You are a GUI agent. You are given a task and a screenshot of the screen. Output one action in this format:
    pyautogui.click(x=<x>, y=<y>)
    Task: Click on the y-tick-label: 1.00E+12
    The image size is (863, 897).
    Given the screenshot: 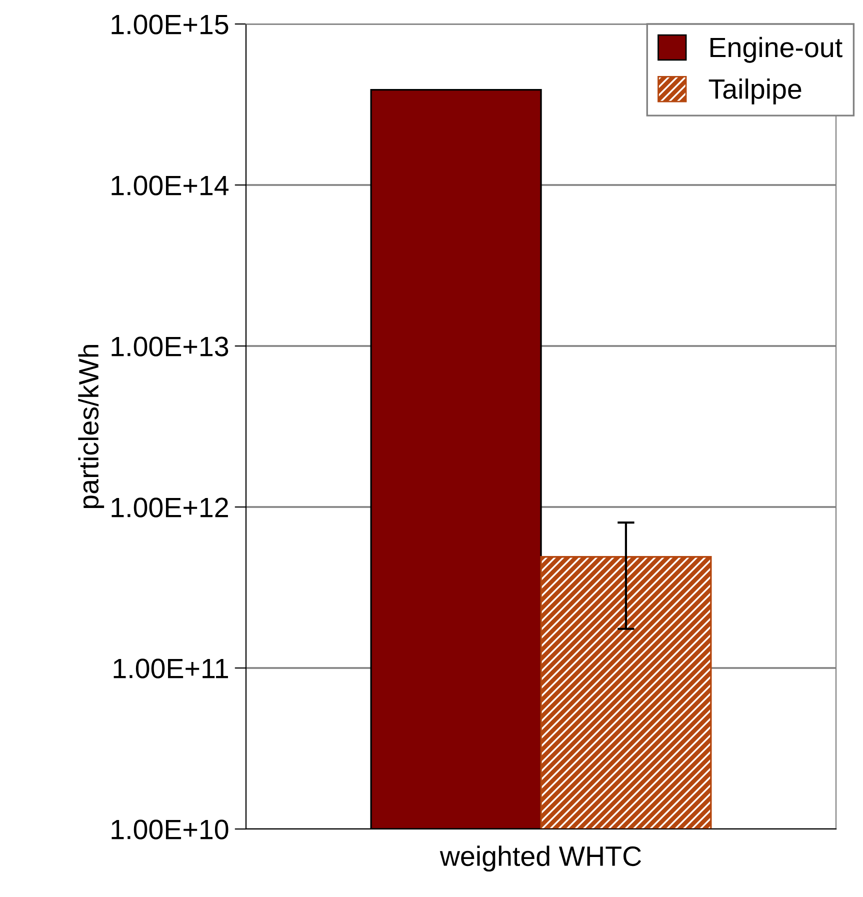 What is the action you would take?
    pyautogui.click(x=170, y=508)
    